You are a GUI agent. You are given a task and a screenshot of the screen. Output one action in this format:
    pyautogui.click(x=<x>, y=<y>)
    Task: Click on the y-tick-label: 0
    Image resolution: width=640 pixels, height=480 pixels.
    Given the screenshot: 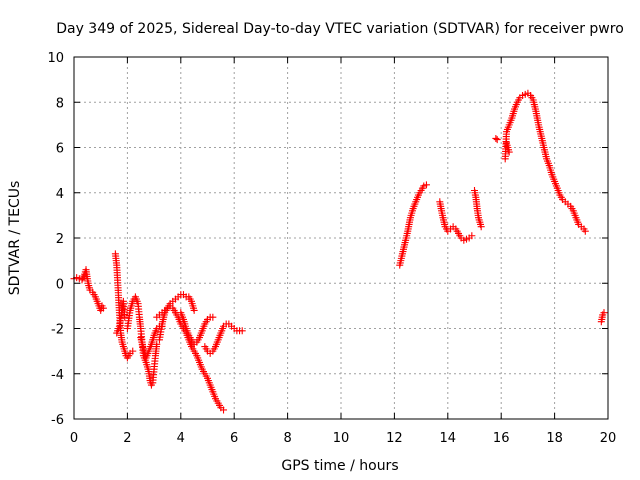 What is the action you would take?
    pyautogui.click(x=60, y=284)
    